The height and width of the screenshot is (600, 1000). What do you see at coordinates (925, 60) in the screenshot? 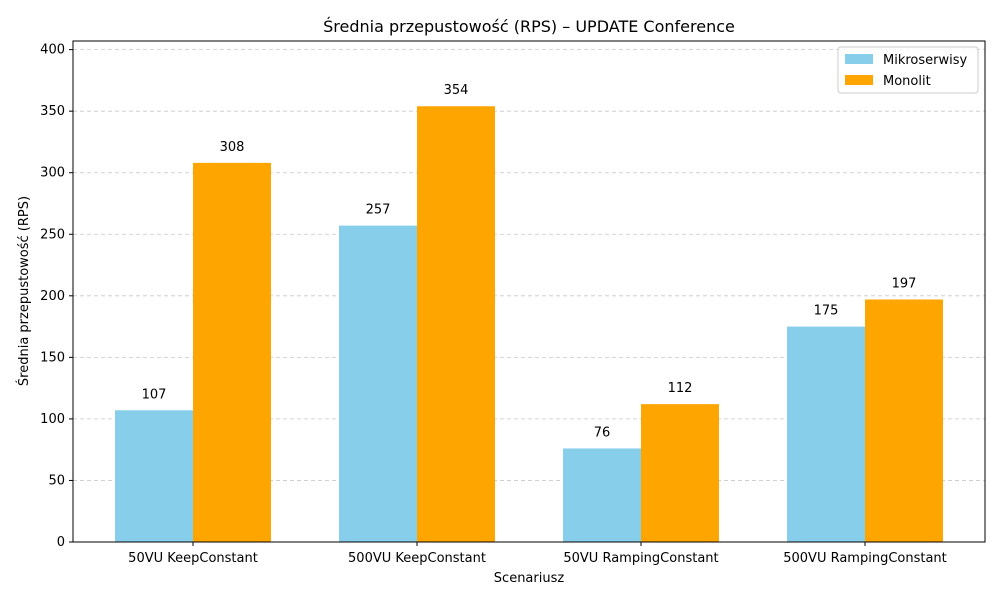
I see `legend-label-mikroserwisy: Mikroserwisy` at bounding box center [925, 60].